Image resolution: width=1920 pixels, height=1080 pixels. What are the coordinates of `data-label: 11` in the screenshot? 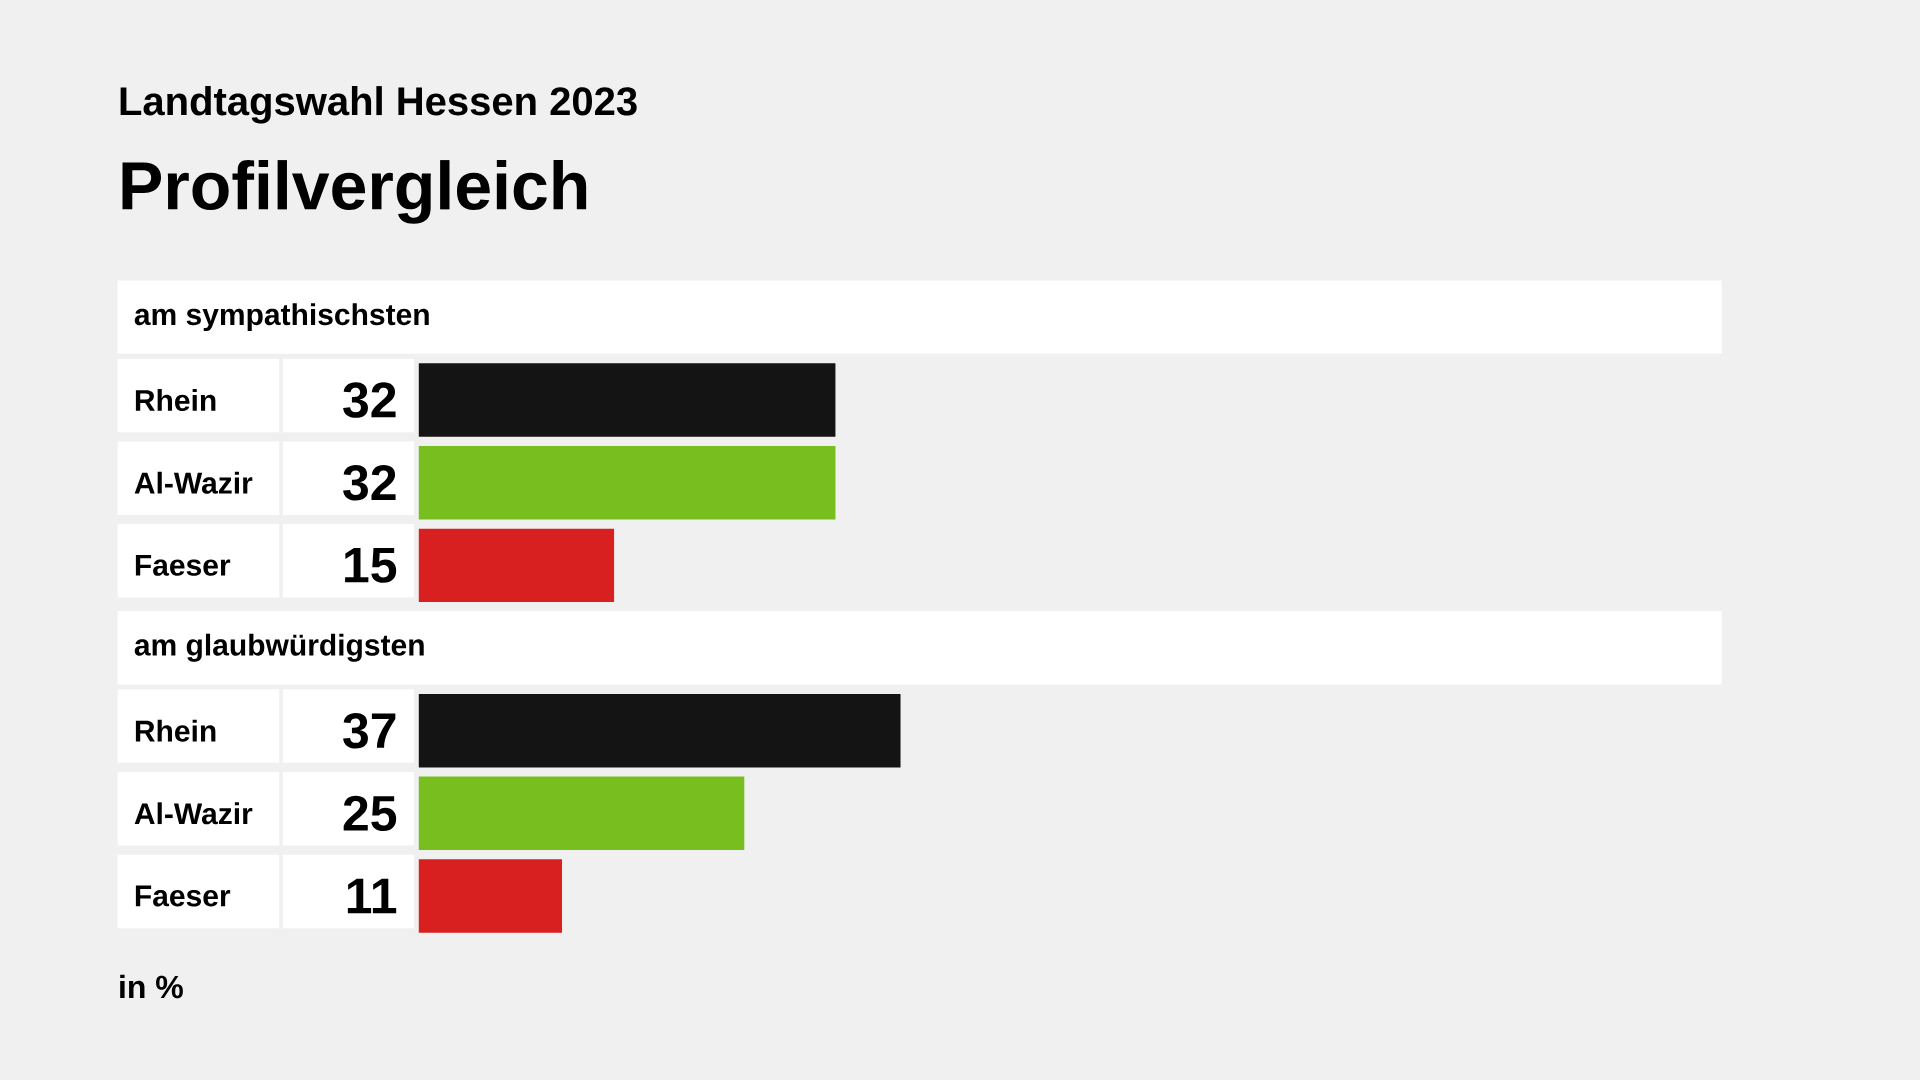 It's located at (372, 896).